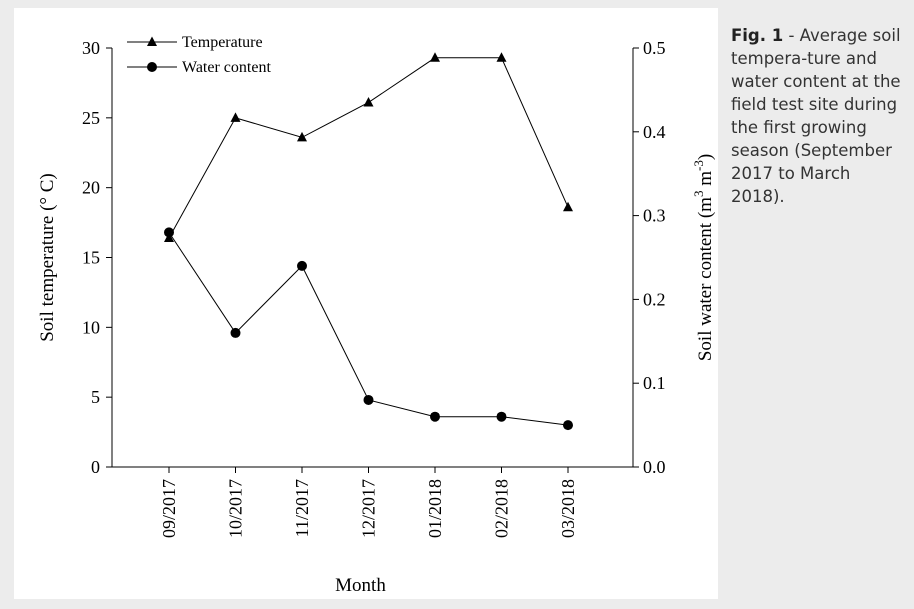 The height and width of the screenshot is (609, 914). I want to click on x-tick-label: 01/2018, so click(435, 508).